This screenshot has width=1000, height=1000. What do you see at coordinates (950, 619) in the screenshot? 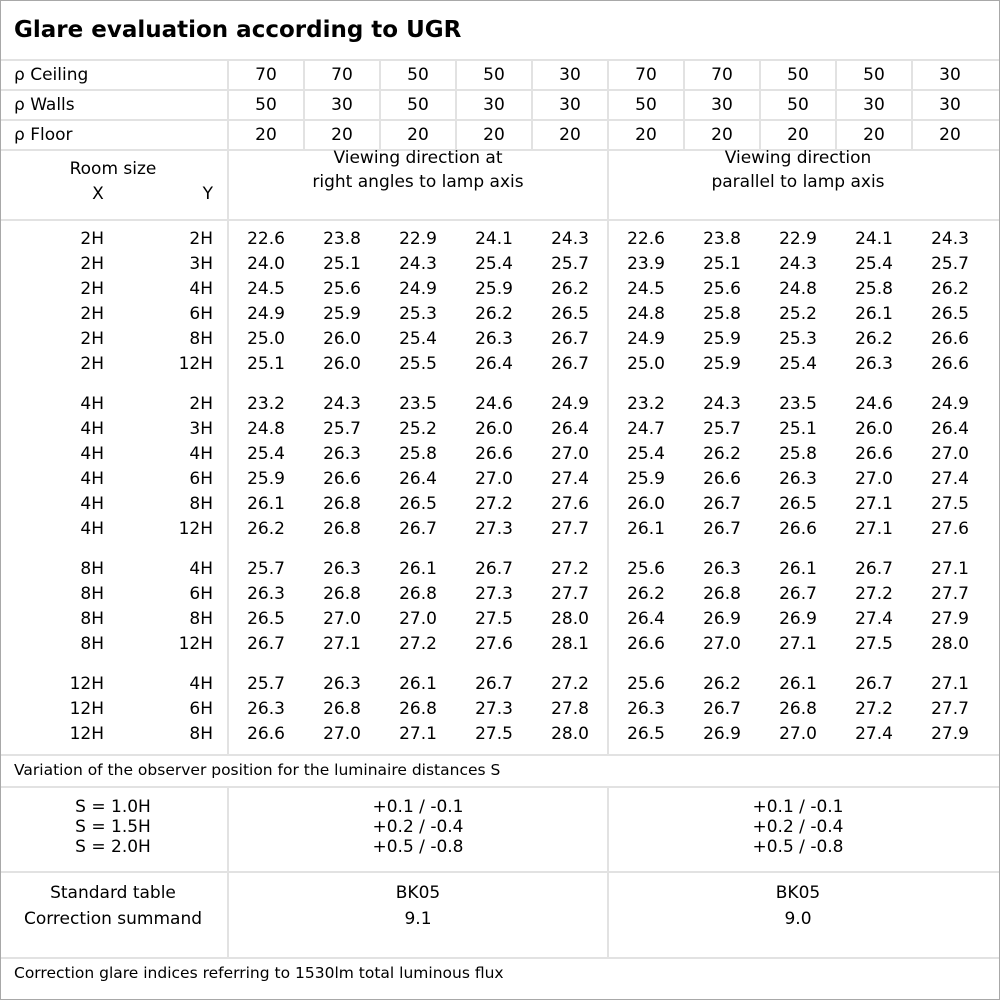
I see `ugr-value: 27.9` at bounding box center [950, 619].